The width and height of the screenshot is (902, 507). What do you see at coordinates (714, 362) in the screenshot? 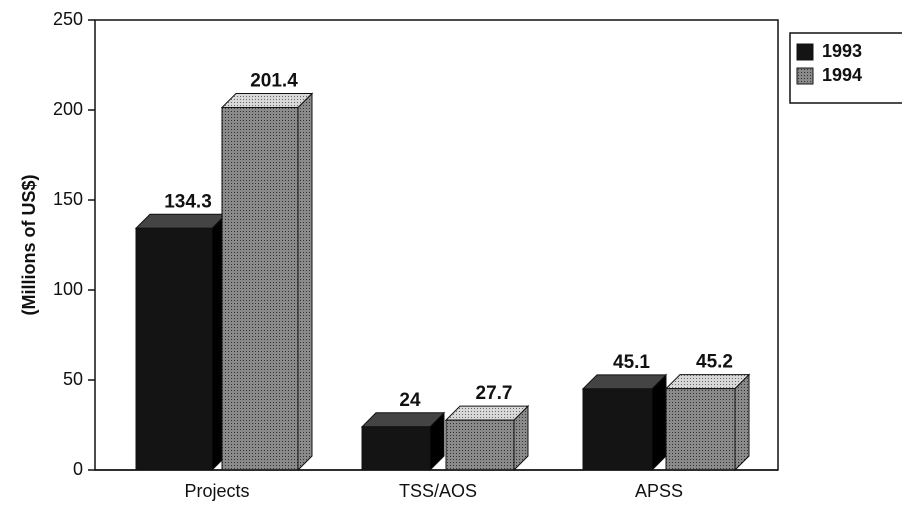
I see `value-label: 45.2` at bounding box center [714, 362].